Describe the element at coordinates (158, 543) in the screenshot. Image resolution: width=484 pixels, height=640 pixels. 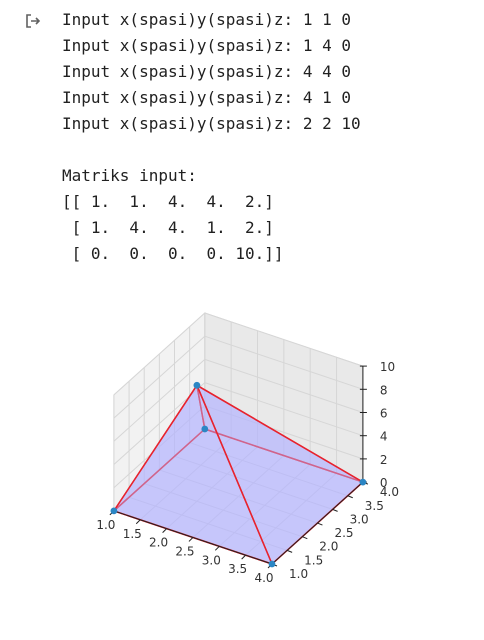
I see `x-tick-label: 2.0` at that location.